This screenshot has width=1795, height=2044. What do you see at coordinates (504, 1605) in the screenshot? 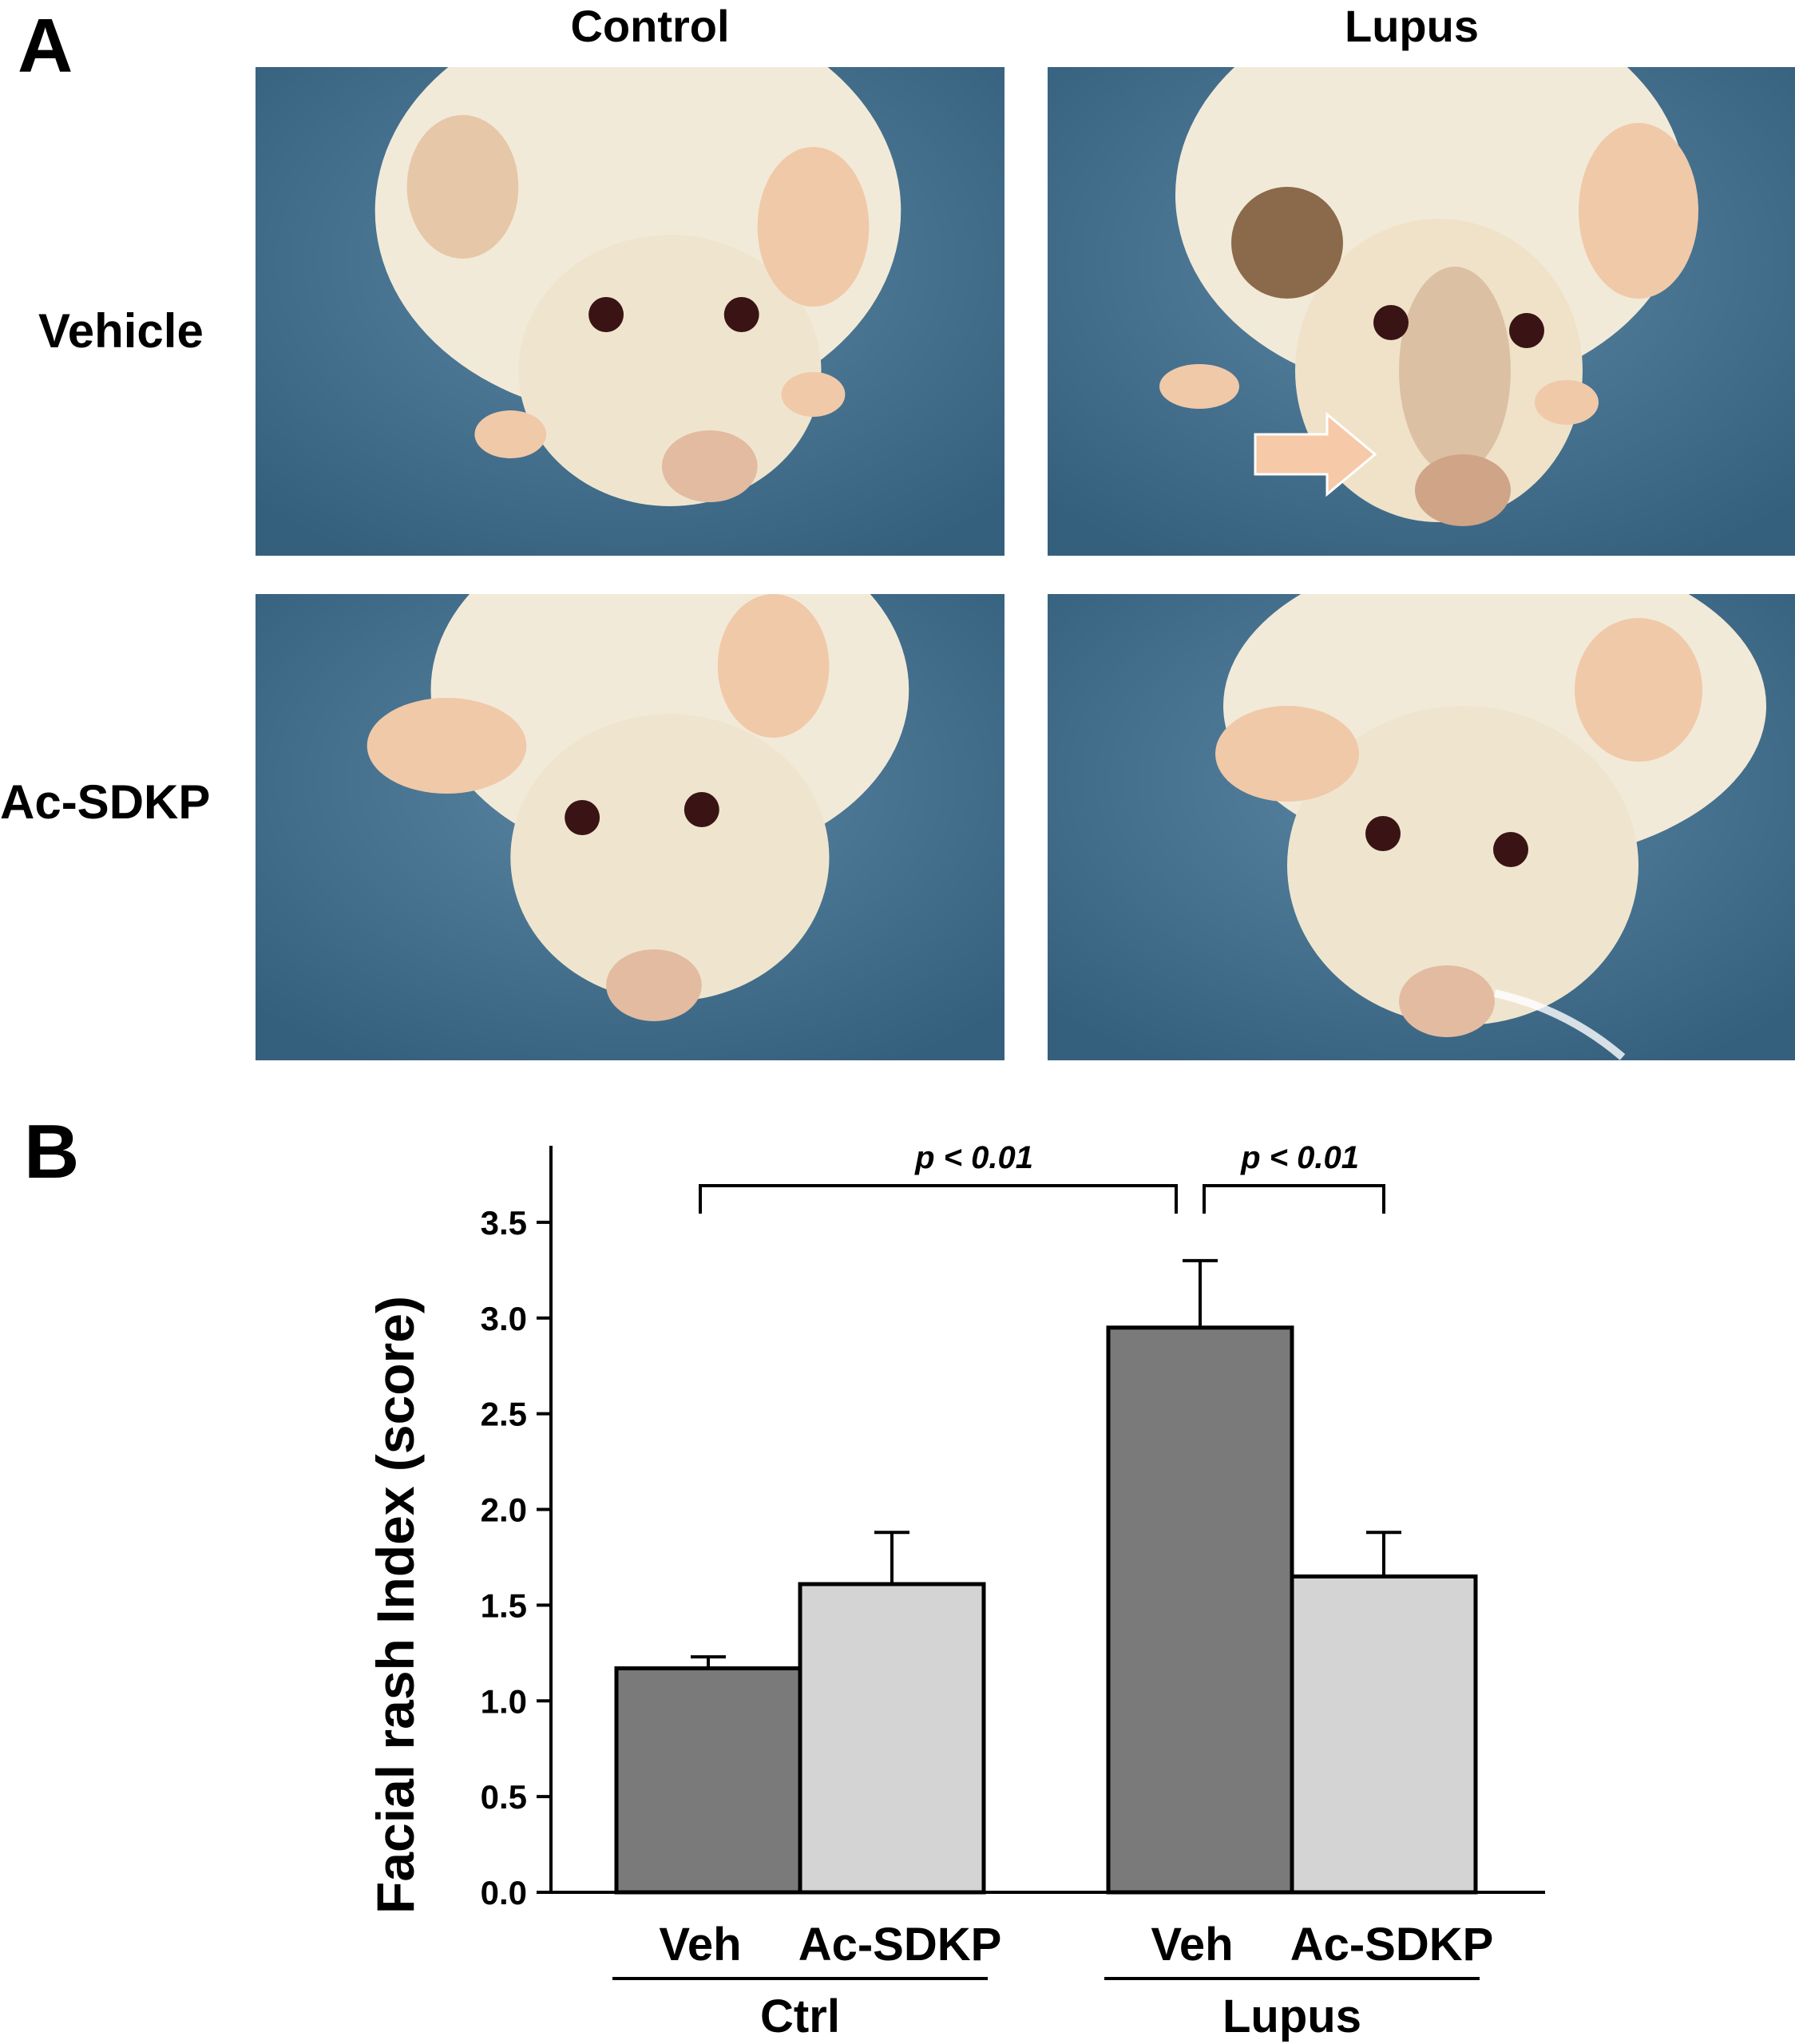
I see `y-tick-label: 1.5` at bounding box center [504, 1605].